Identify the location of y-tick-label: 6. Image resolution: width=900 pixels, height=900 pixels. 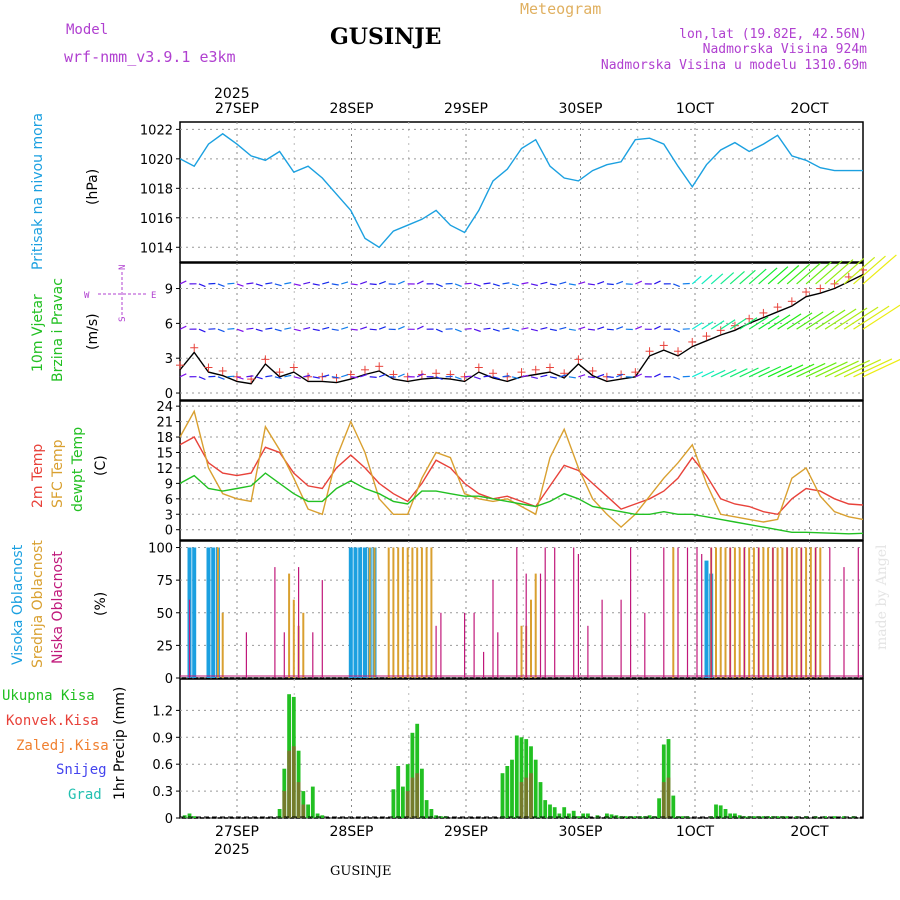
(169, 500).